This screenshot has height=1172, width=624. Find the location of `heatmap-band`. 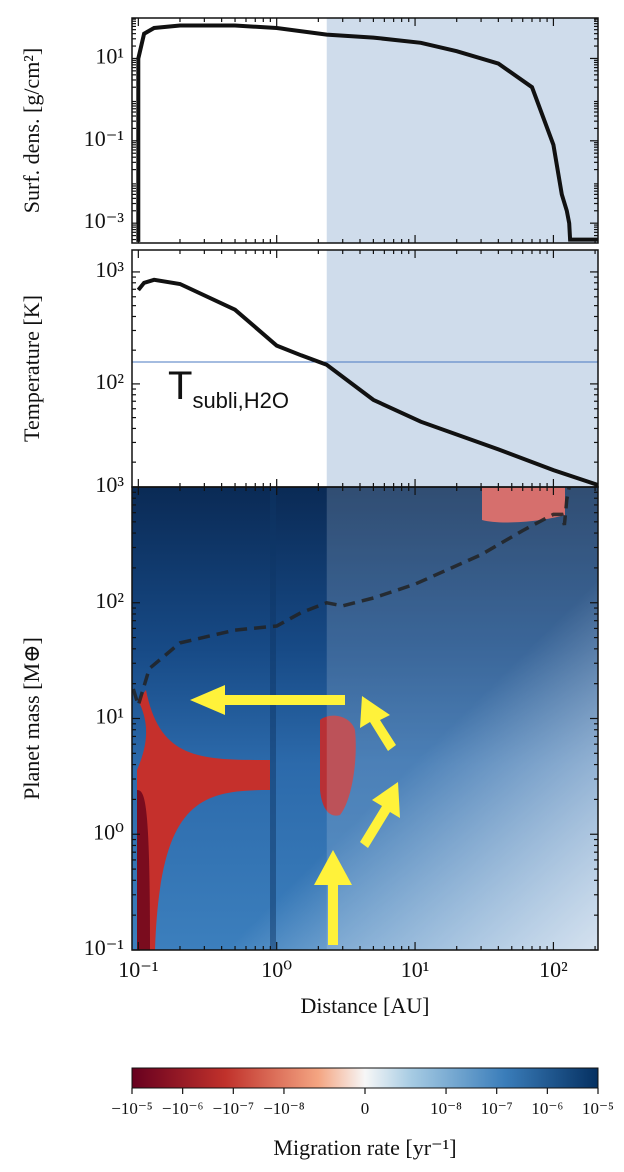

heatmap-band is located at coordinates (273, 718).